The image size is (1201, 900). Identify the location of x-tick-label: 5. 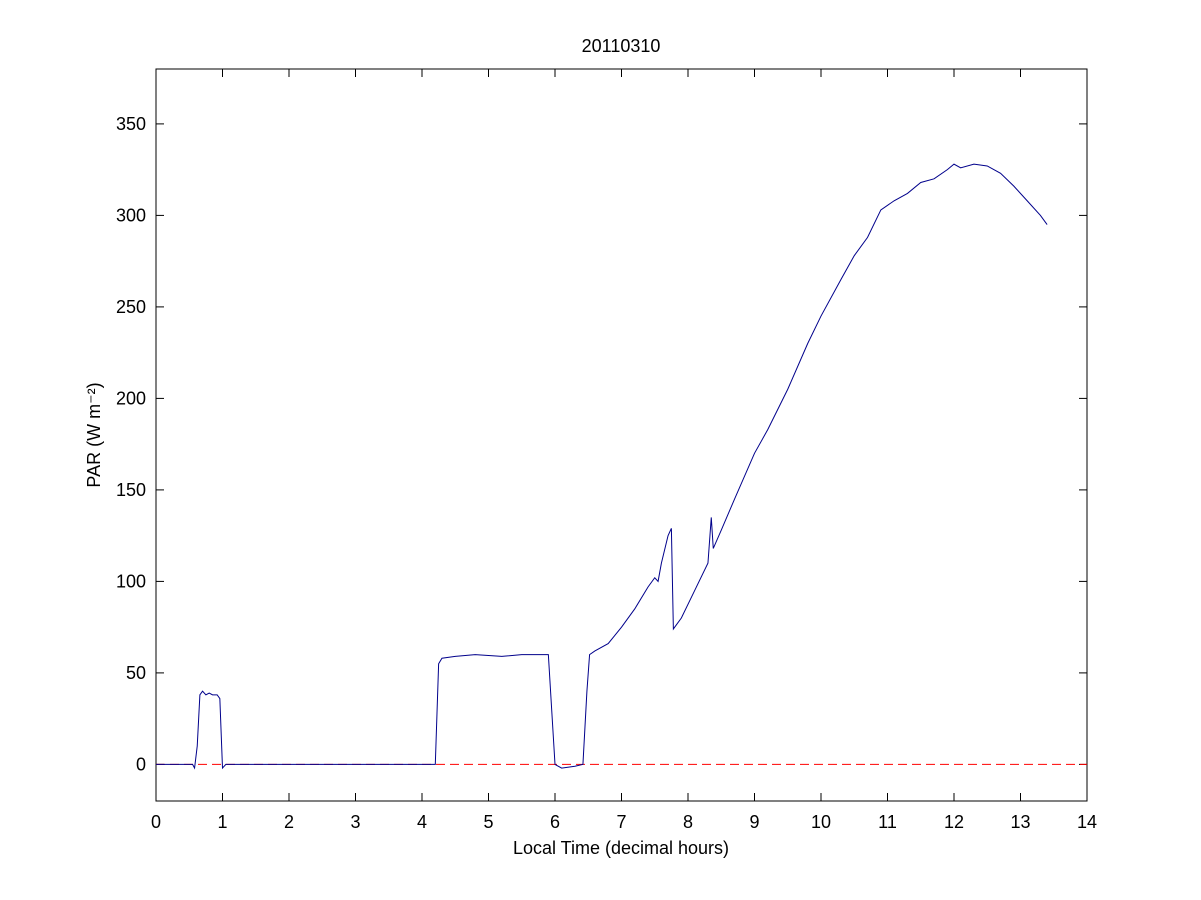
(488, 822).